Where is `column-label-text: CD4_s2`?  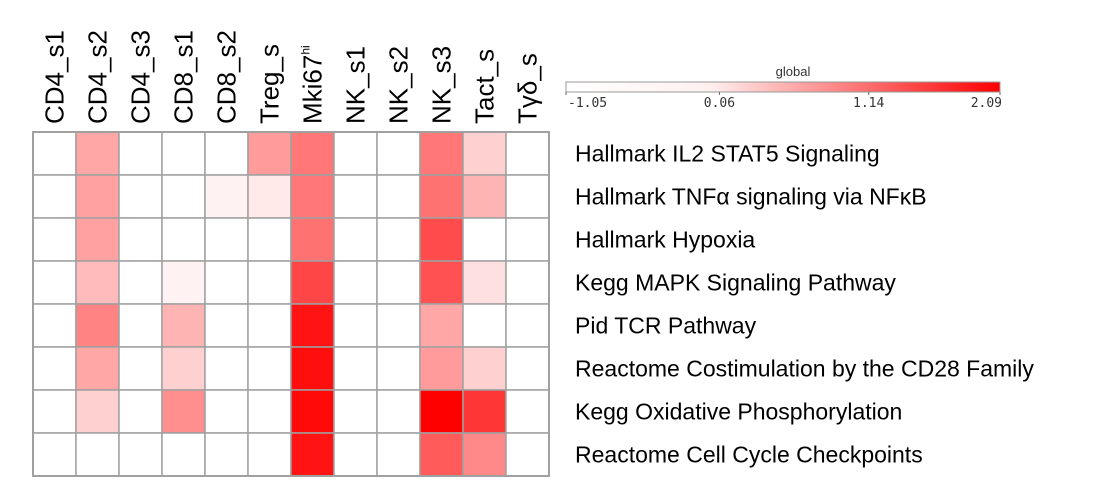 column-label-text: CD4_s2 is located at coordinates (98, 77).